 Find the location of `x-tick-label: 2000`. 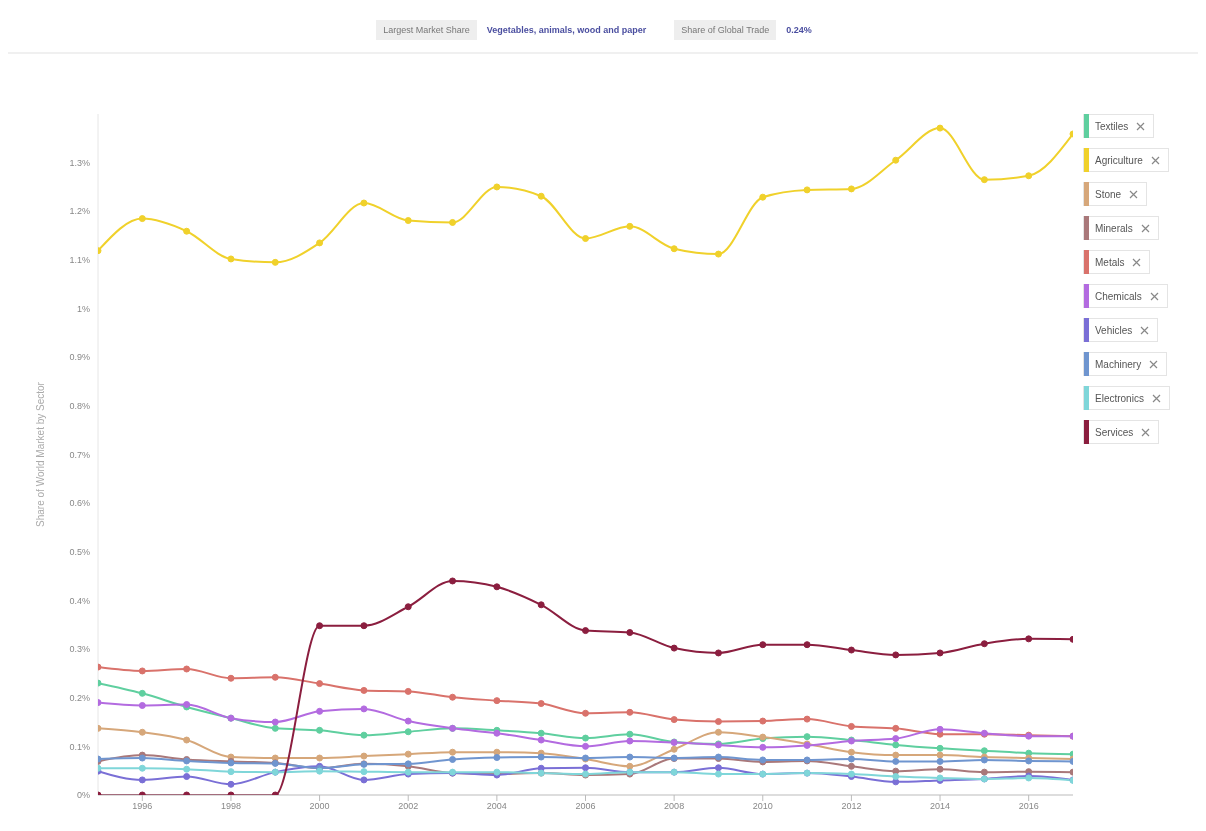

x-tick-label: 2000 is located at coordinates (319, 806).